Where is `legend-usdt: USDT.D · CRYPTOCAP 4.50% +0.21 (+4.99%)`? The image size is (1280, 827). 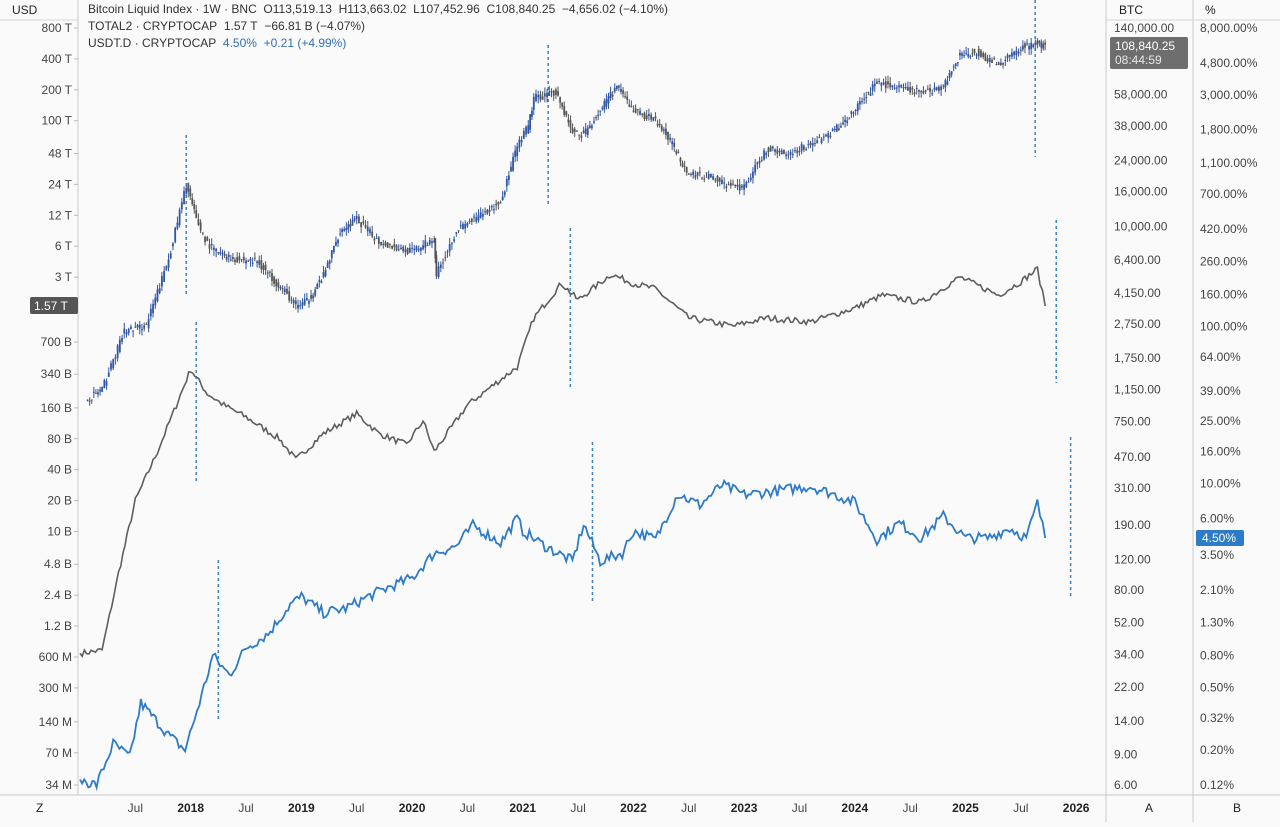
legend-usdt: USDT.D · CRYPTOCAP 4.50% +0.21 (+4.99%) is located at coordinates (217, 43).